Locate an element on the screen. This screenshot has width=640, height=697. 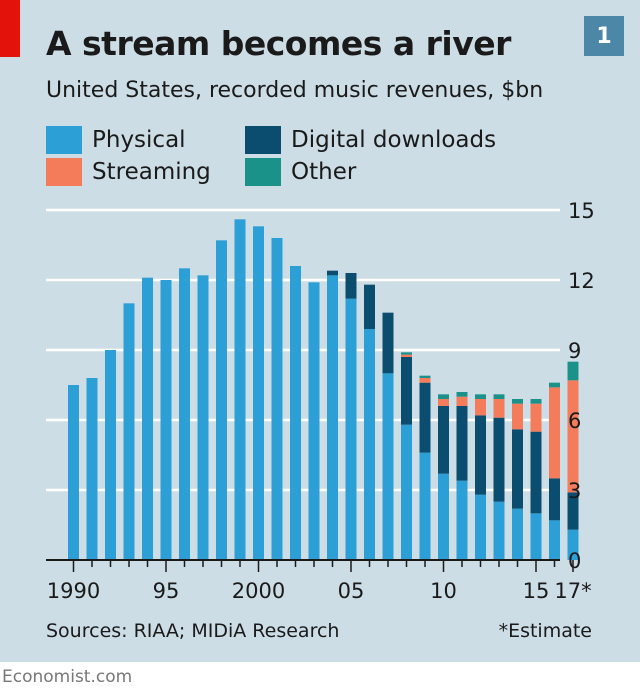
bar-physical-1991 is located at coordinates (92, 469).